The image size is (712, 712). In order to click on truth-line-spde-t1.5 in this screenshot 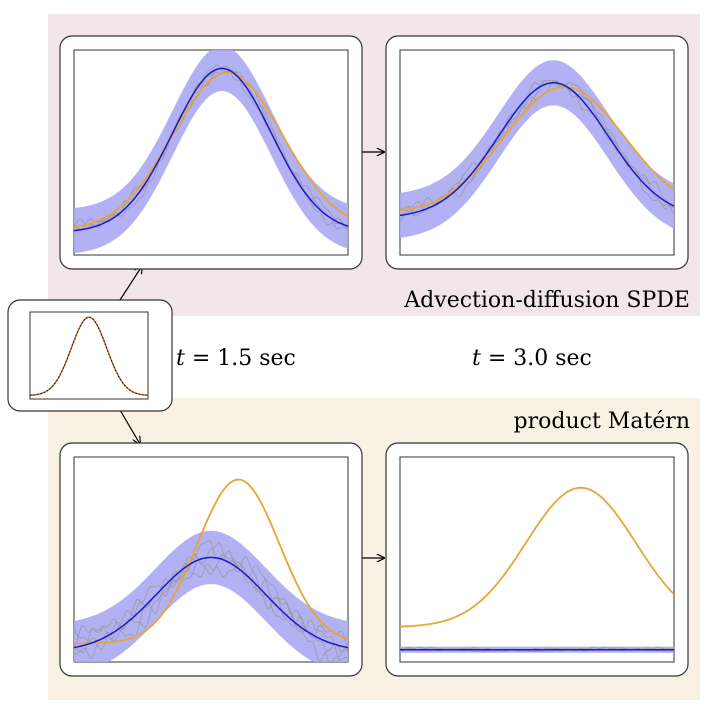, I will do `click(211, 150)`.